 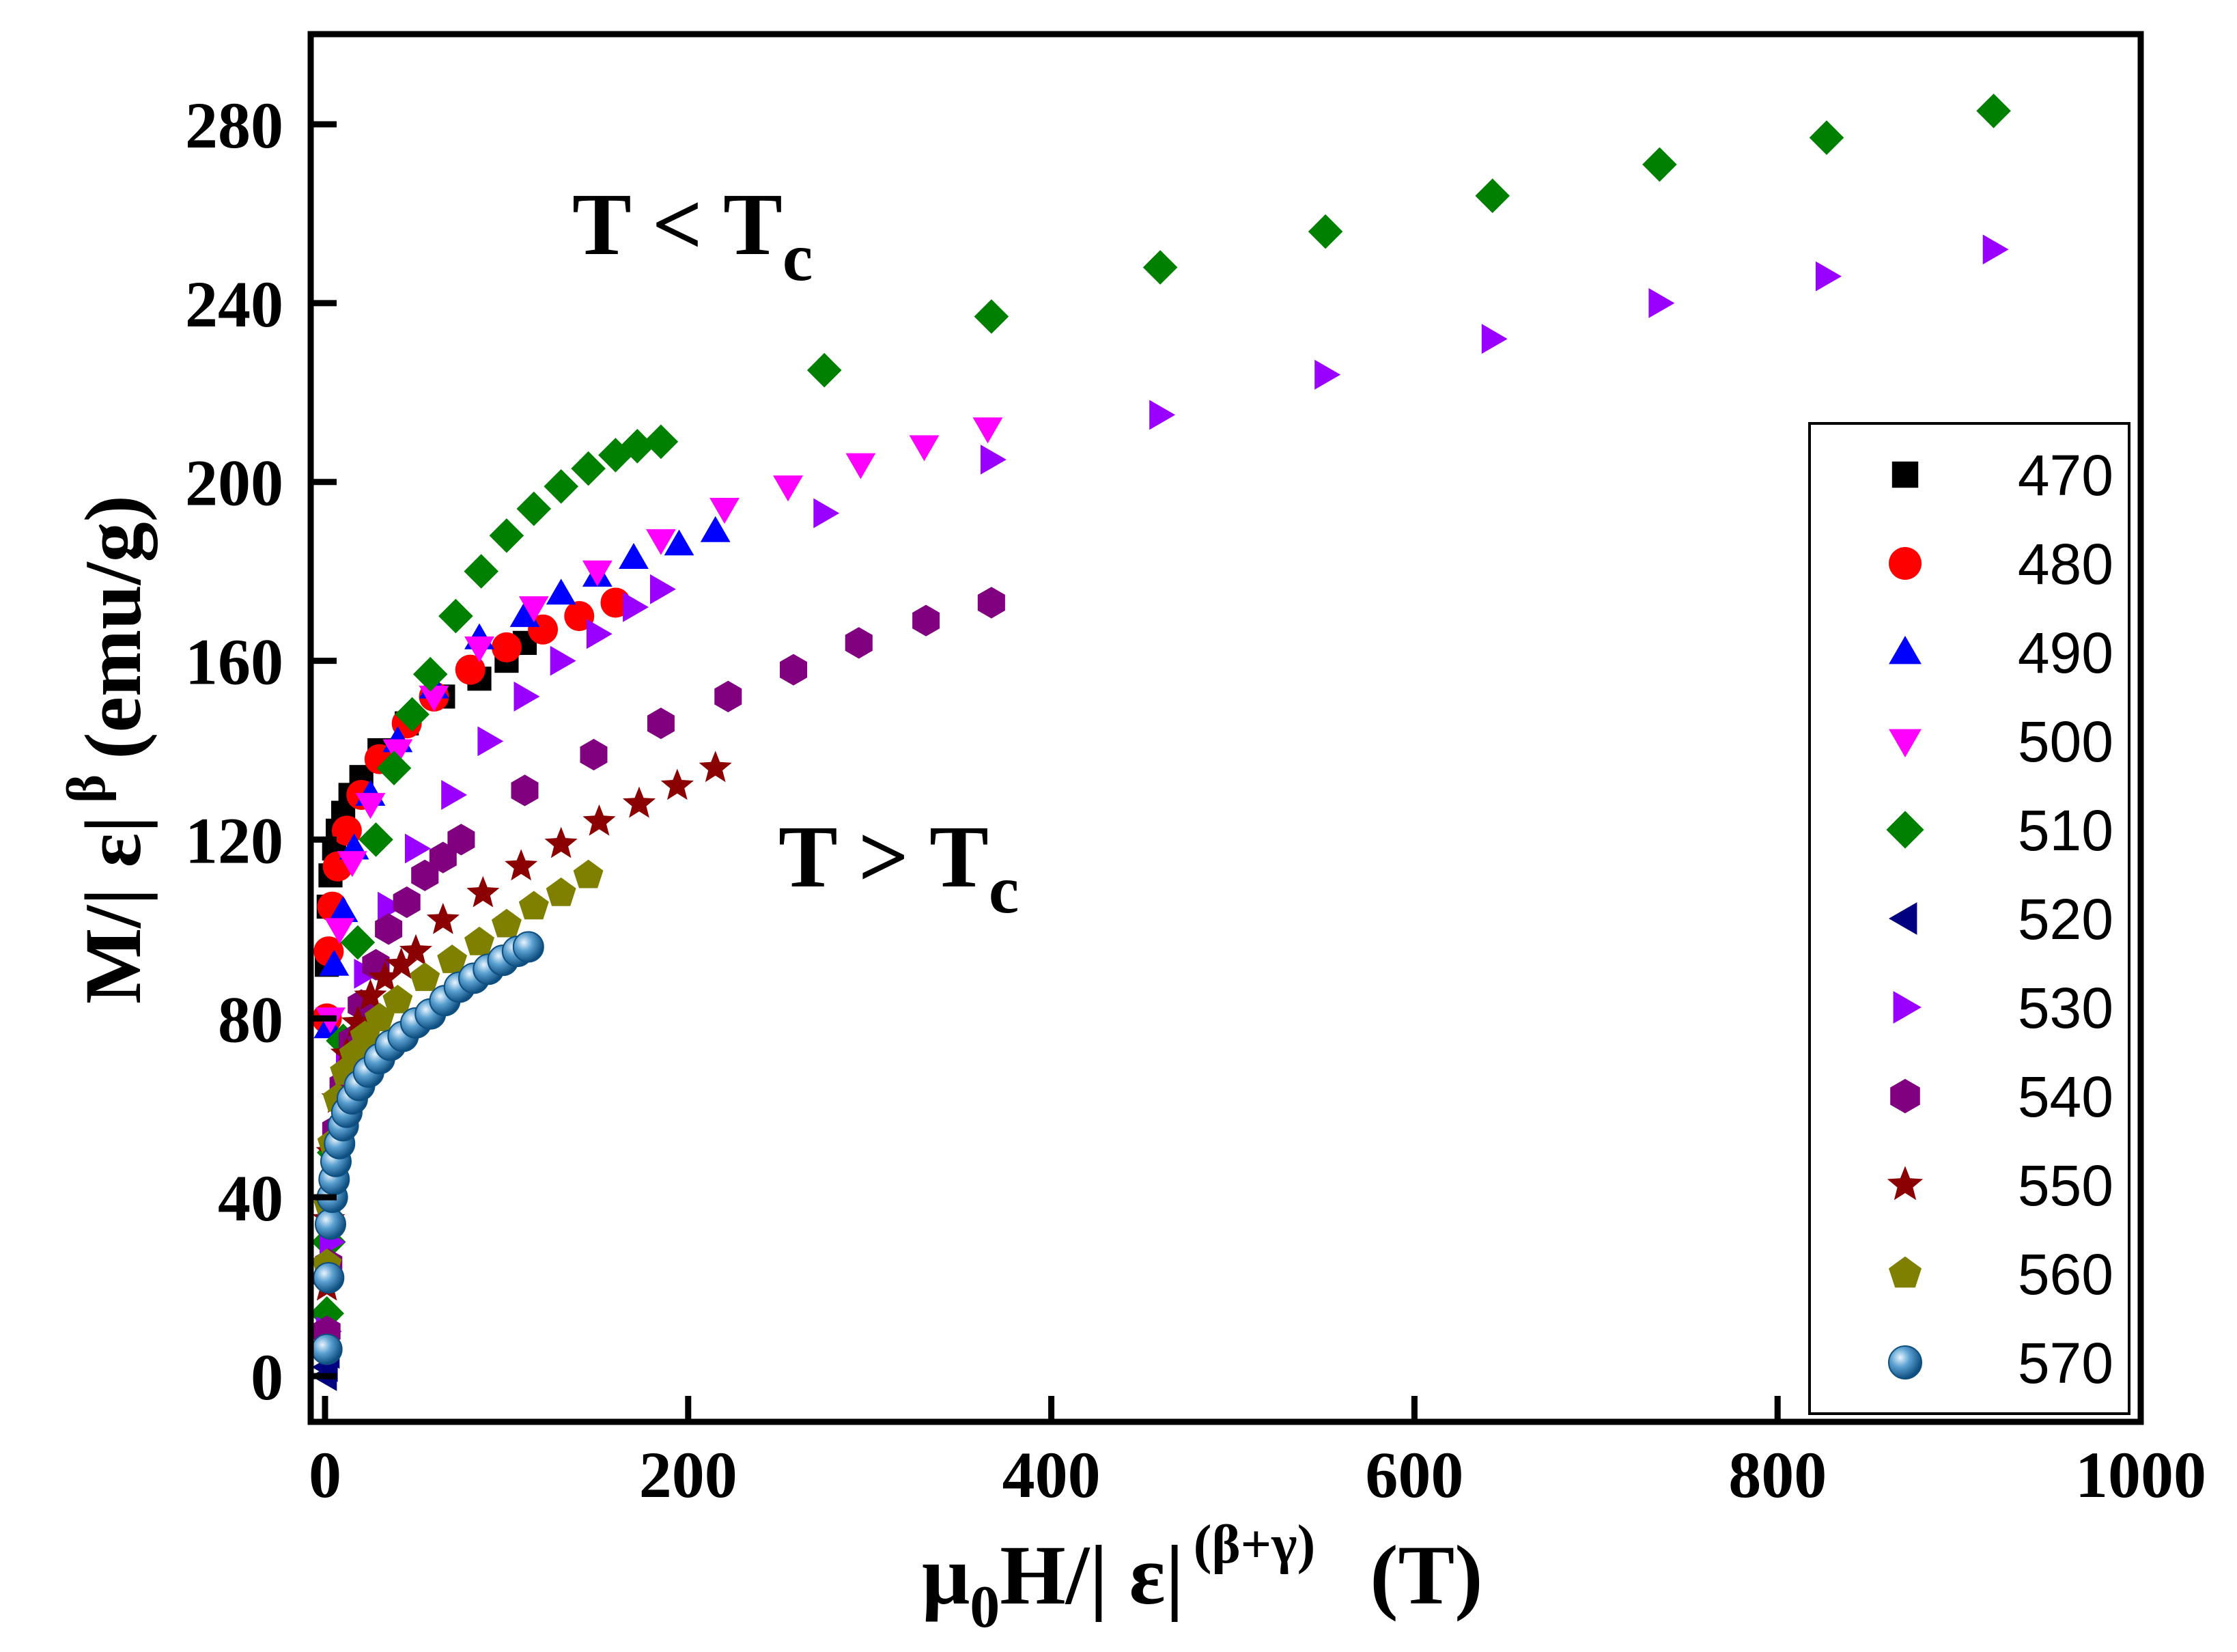 What do you see at coordinates (2065, 830) in the screenshot?
I see `legend-label-510: 510` at bounding box center [2065, 830].